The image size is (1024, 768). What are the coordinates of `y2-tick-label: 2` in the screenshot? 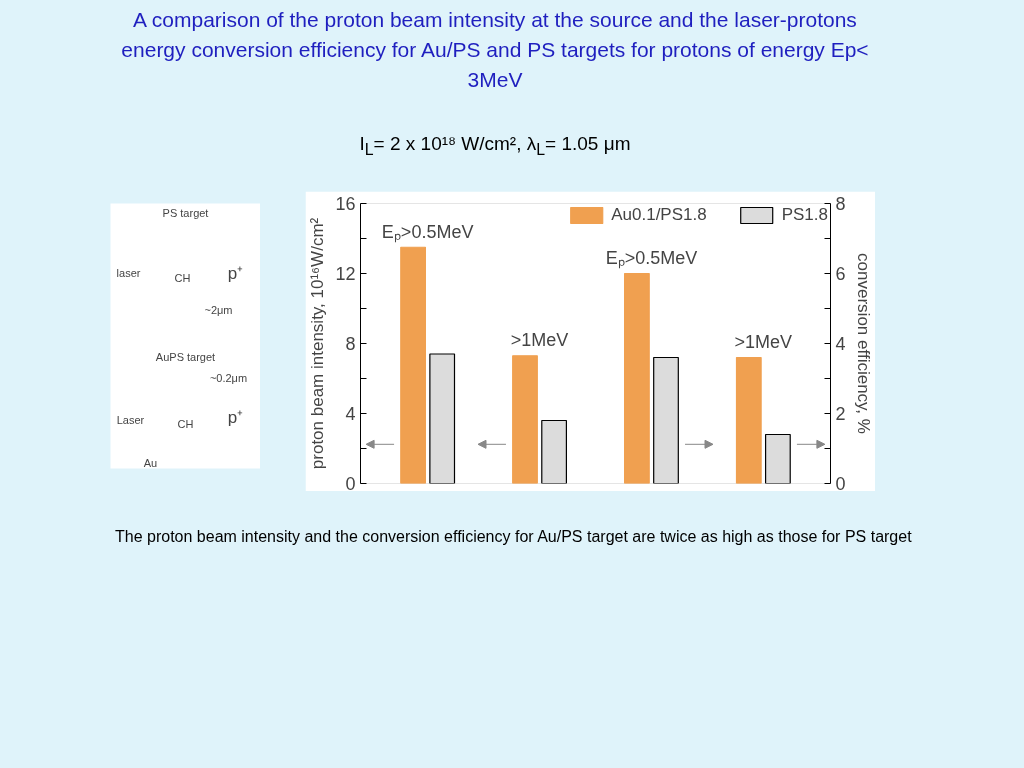 It's located at (840, 414).